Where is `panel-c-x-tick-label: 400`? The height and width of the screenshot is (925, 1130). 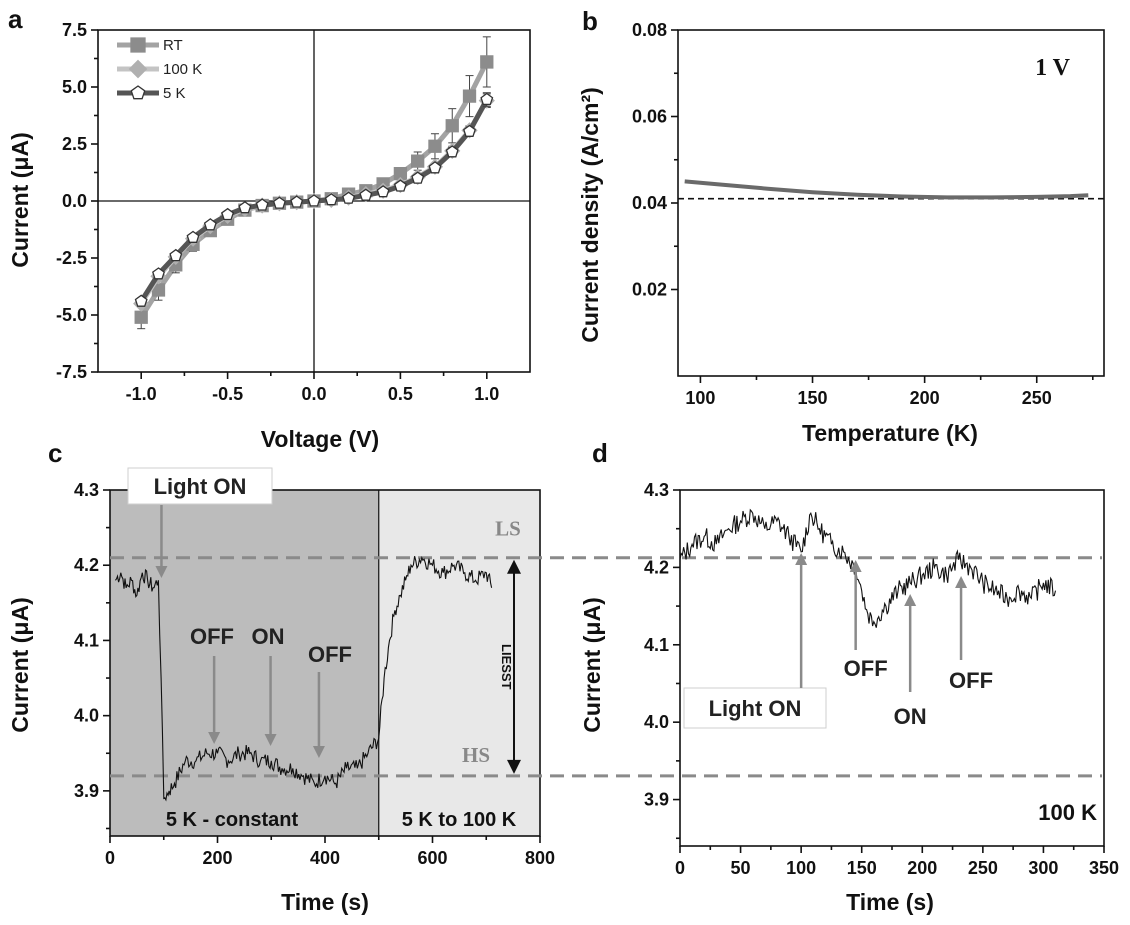
panel-c-x-tick-label: 400 is located at coordinates (325, 858).